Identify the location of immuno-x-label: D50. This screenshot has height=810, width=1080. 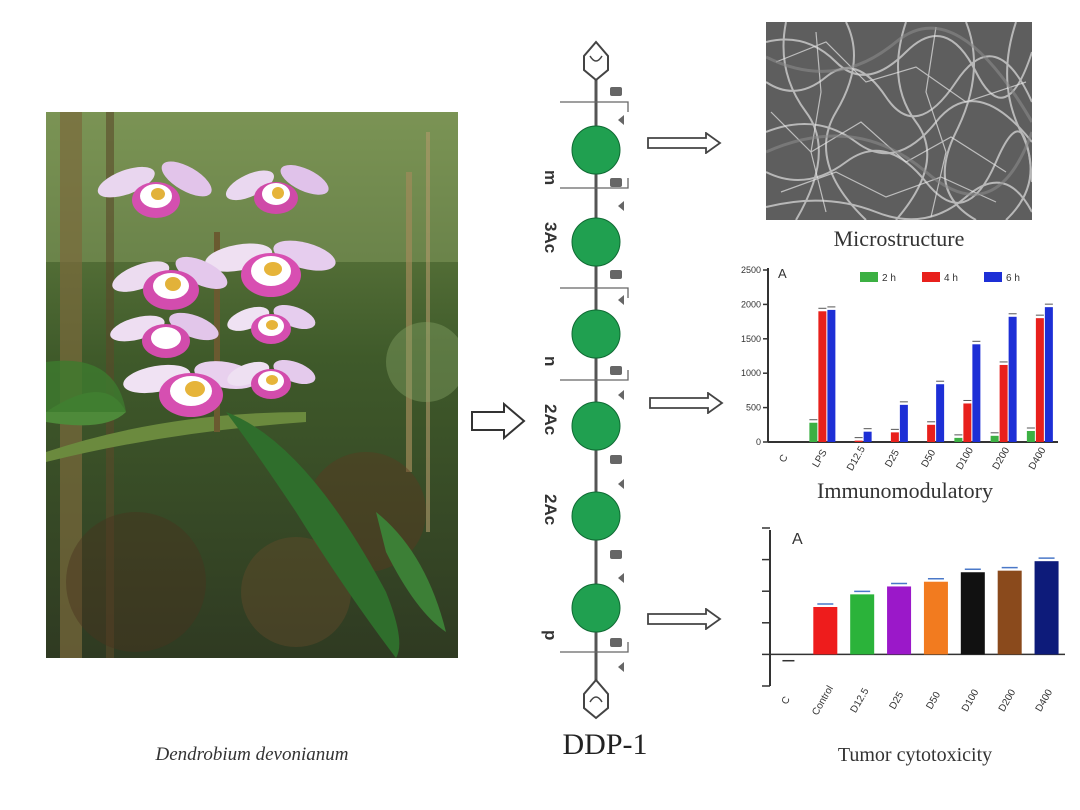
(929, 459).